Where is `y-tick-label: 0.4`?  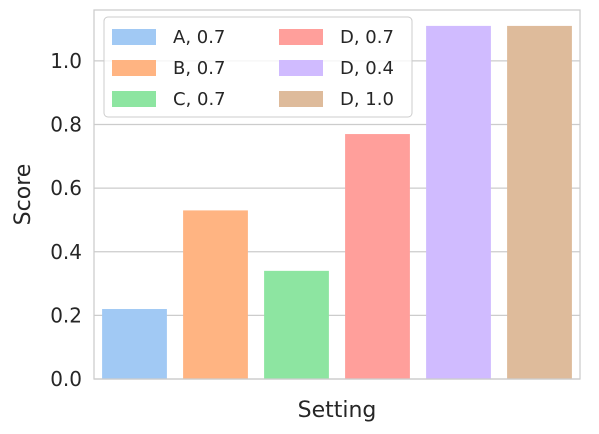
y-tick-label: 0.4 is located at coordinates (66, 252).